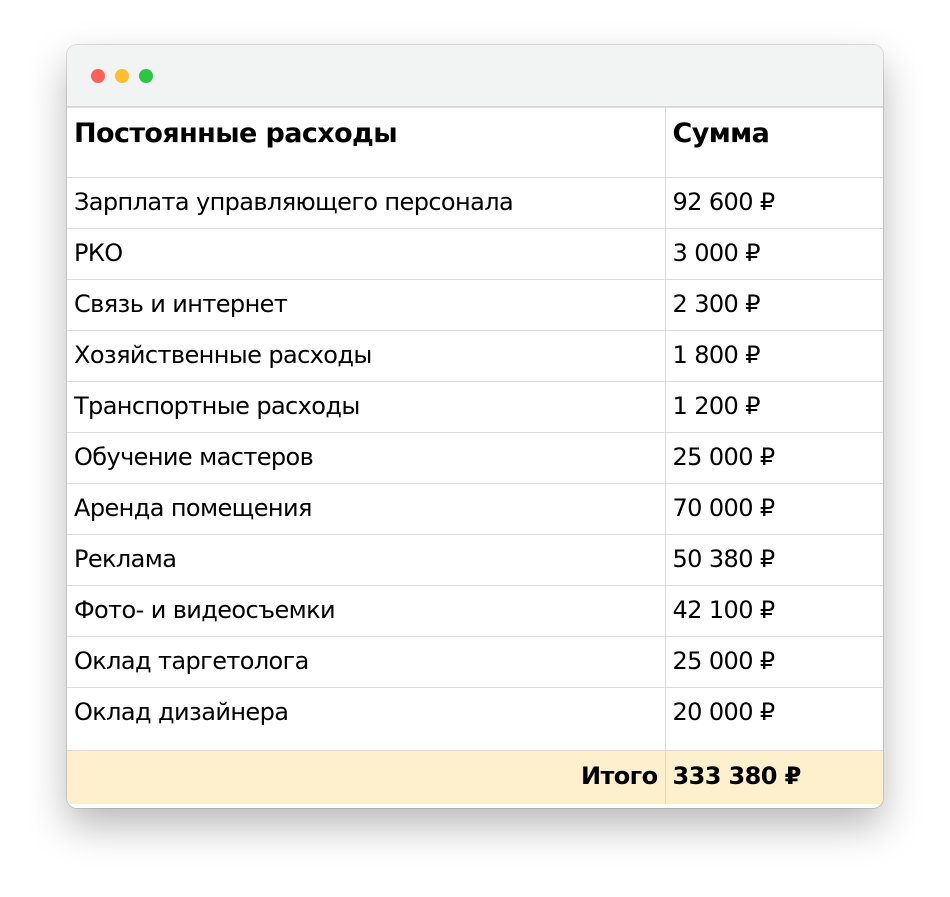  I want to click on expense-name-cell: Зарплата управляющего персонала, so click(366, 203).